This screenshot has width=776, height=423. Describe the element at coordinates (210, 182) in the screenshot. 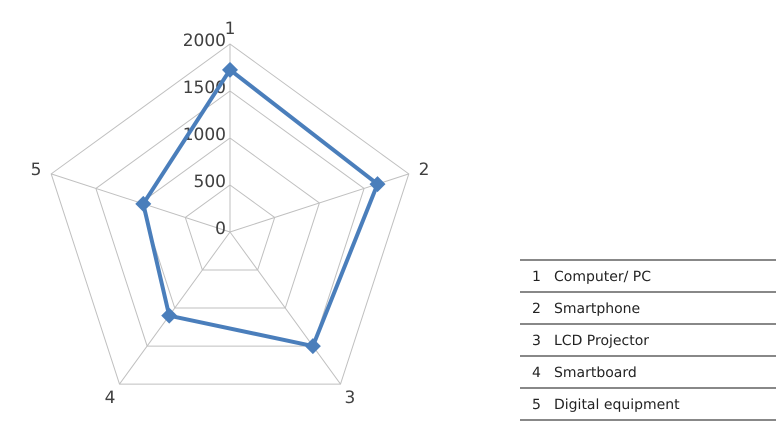

I see `y-tick-label: 500` at that location.